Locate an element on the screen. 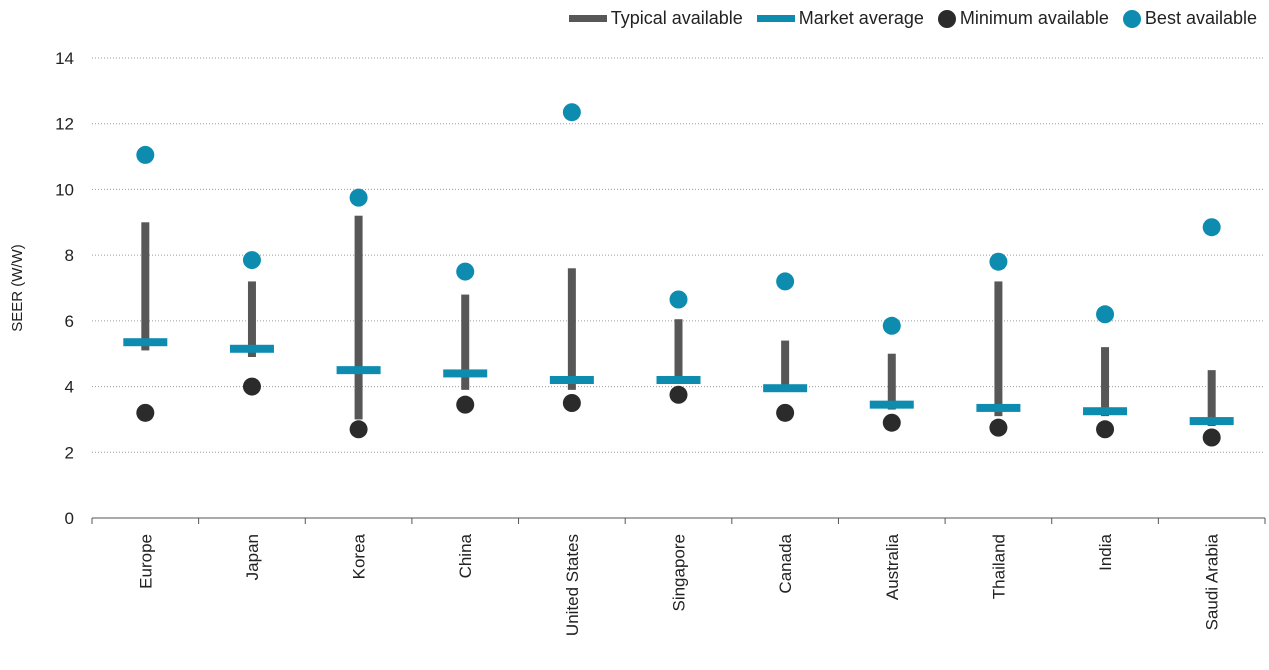 This screenshot has width=1269, height=670. y-tick-label: 14 is located at coordinates (64, 58).